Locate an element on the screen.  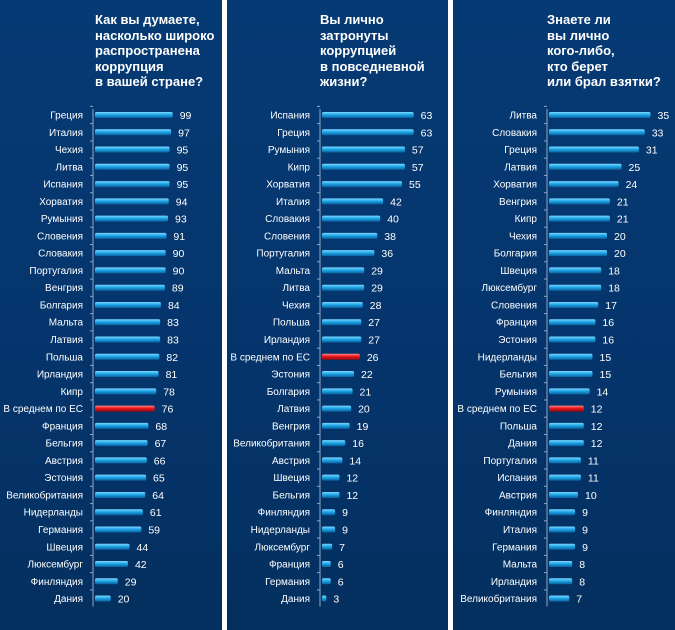
data-label: 19 is located at coordinates (363, 427).